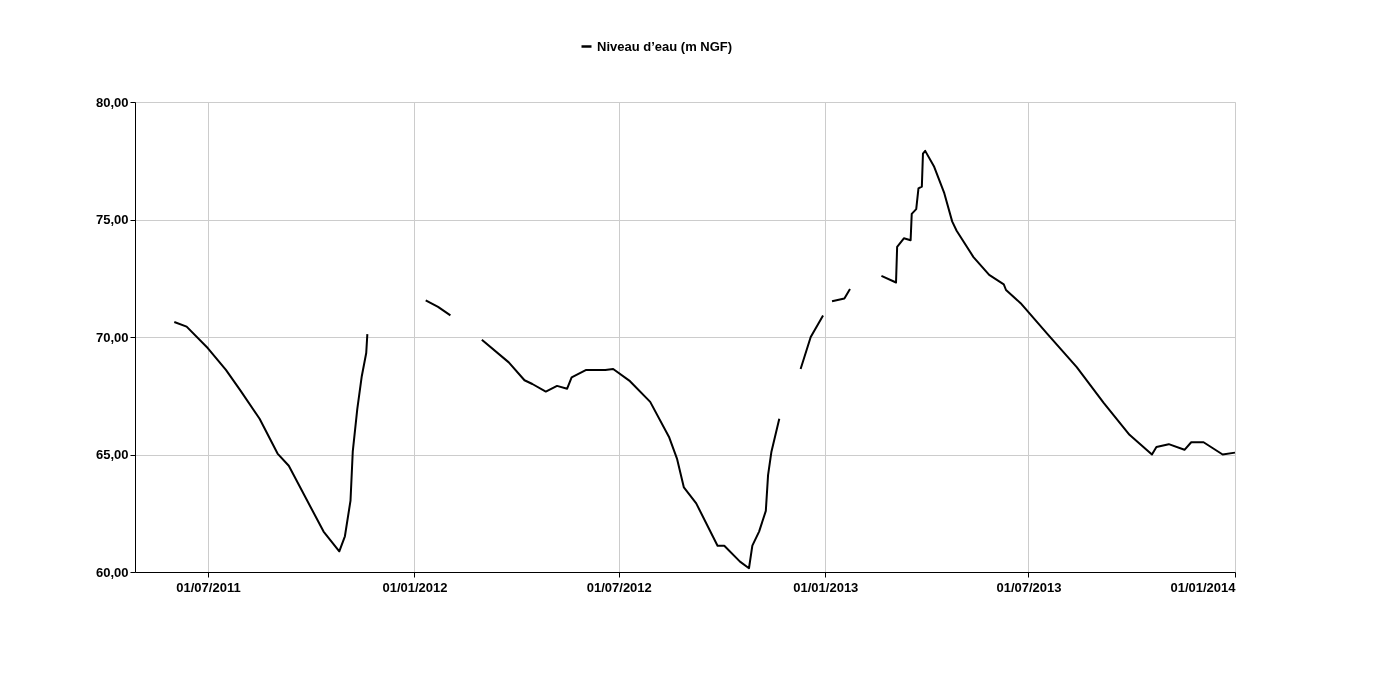  Describe the element at coordinates (112, 337) in the screenshot. I see `y-tick-label: 70,00` at that location.